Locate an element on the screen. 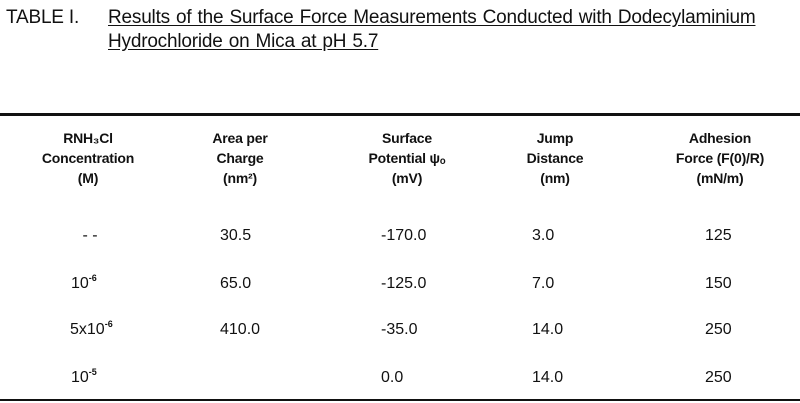  header-adhesion-line: Force (F(0)/R) is located at coordinates (720, 158).